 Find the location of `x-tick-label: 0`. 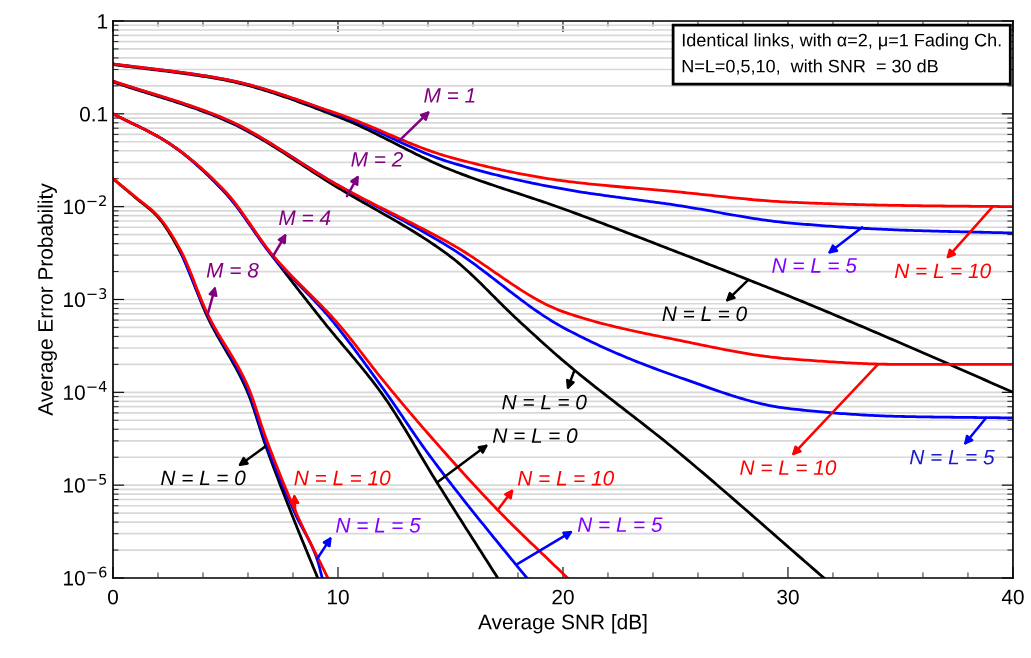

x-tick-label: 0 is located at coordinates (113, 597).